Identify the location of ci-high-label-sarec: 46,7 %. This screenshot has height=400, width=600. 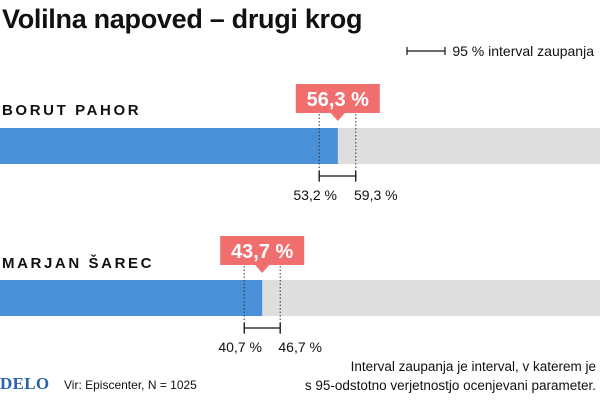
(300, 347).